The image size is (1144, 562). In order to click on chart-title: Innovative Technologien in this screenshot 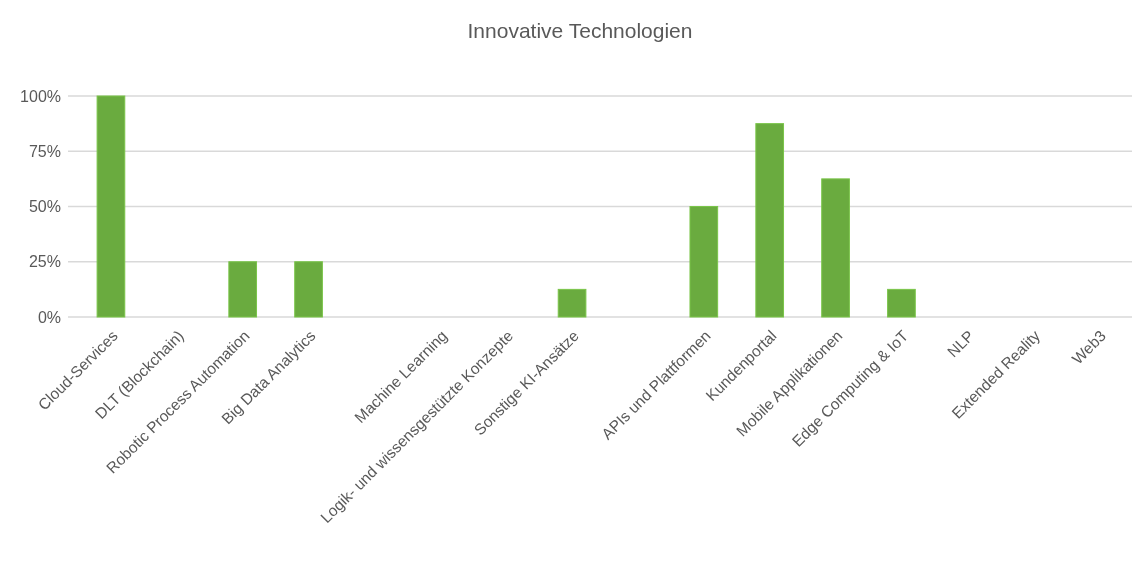, I will do `click(580, 30)`.